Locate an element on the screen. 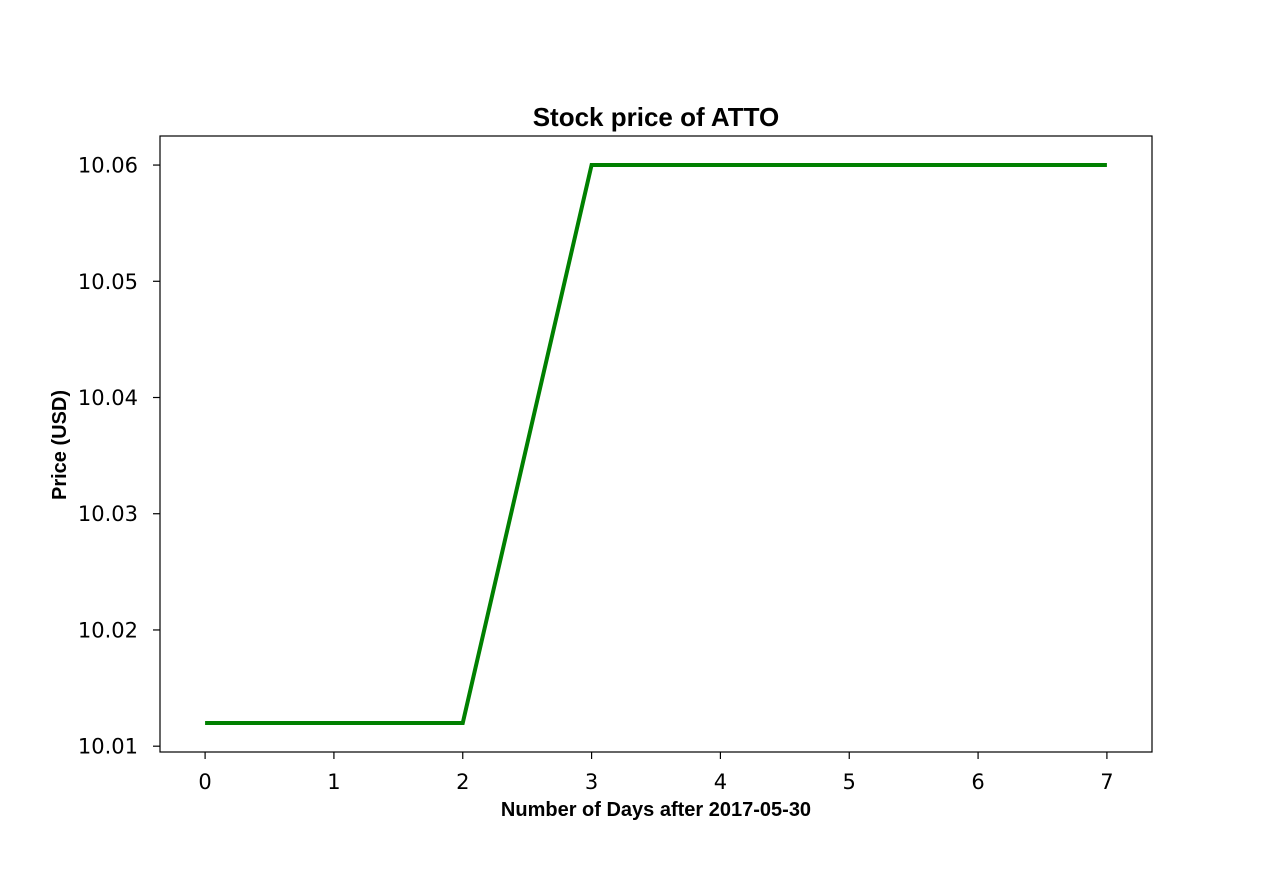 The width and height of the screenshot is (1280, 880). x-tick-label: 4 is located at coordinates (720, 782).